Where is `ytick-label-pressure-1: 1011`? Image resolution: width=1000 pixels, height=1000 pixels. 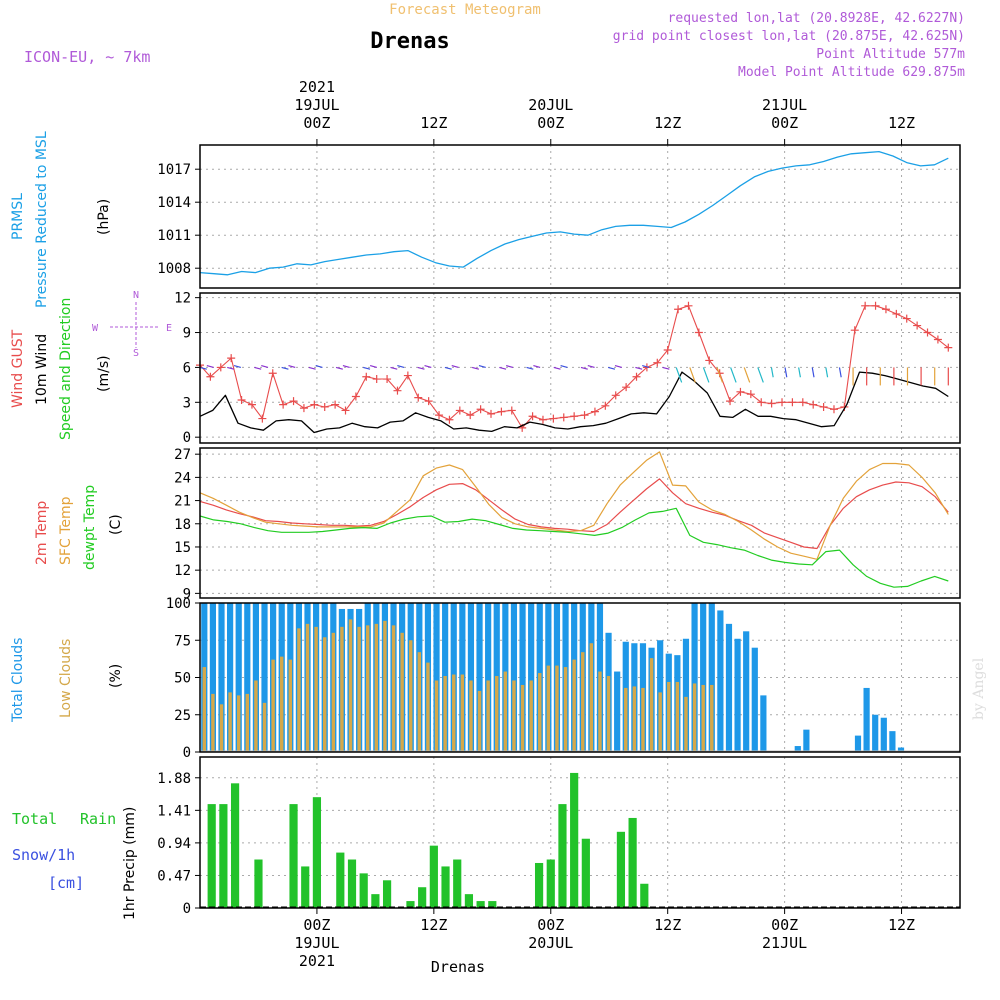 ytick-label-pressure-1: 1011 is located at coordinates (174, 236).